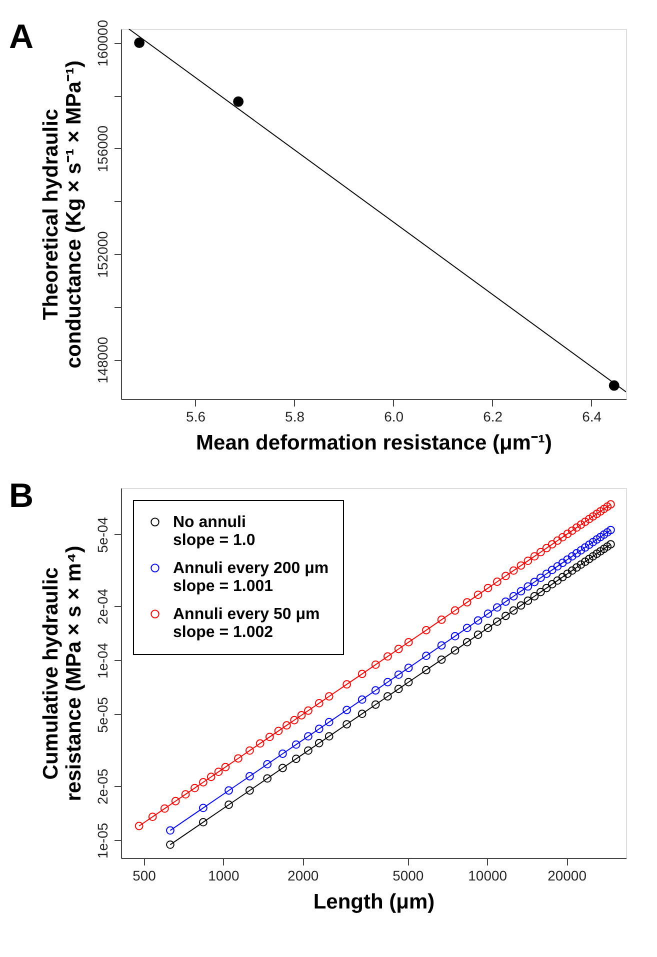 The height and width of the screenshot is (957, 657). What do you see at coordinates (394, 416) in the screenshot?
I see `x-tick-label: 6.0` at bounding box center [394, 416].